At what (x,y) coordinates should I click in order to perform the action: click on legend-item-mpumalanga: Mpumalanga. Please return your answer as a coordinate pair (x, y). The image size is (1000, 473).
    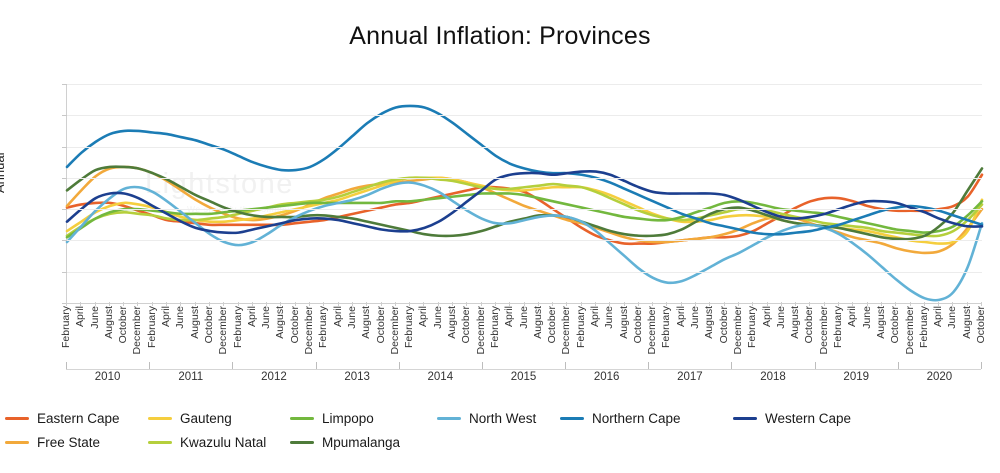
    Looking at the image, I should click on (345, 443).